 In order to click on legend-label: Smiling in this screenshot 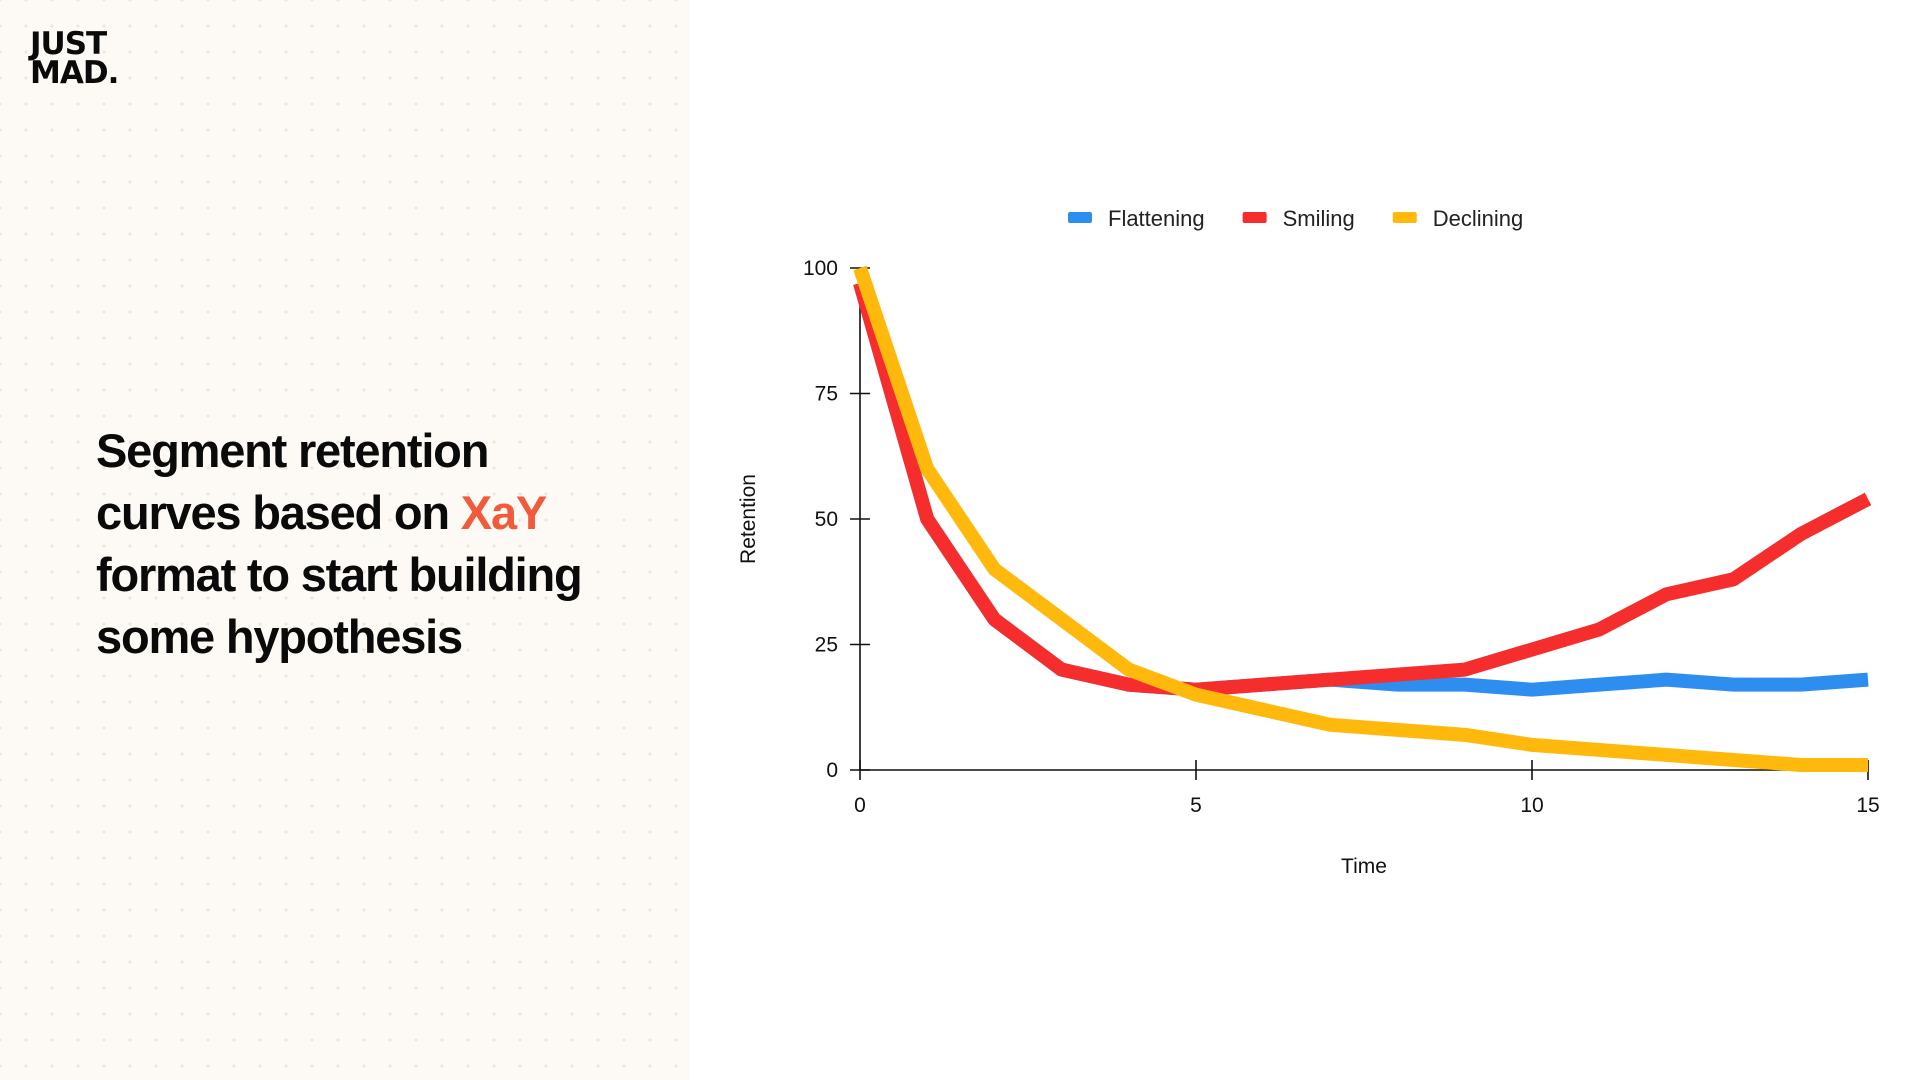, I will do `click(1319, 218)`.